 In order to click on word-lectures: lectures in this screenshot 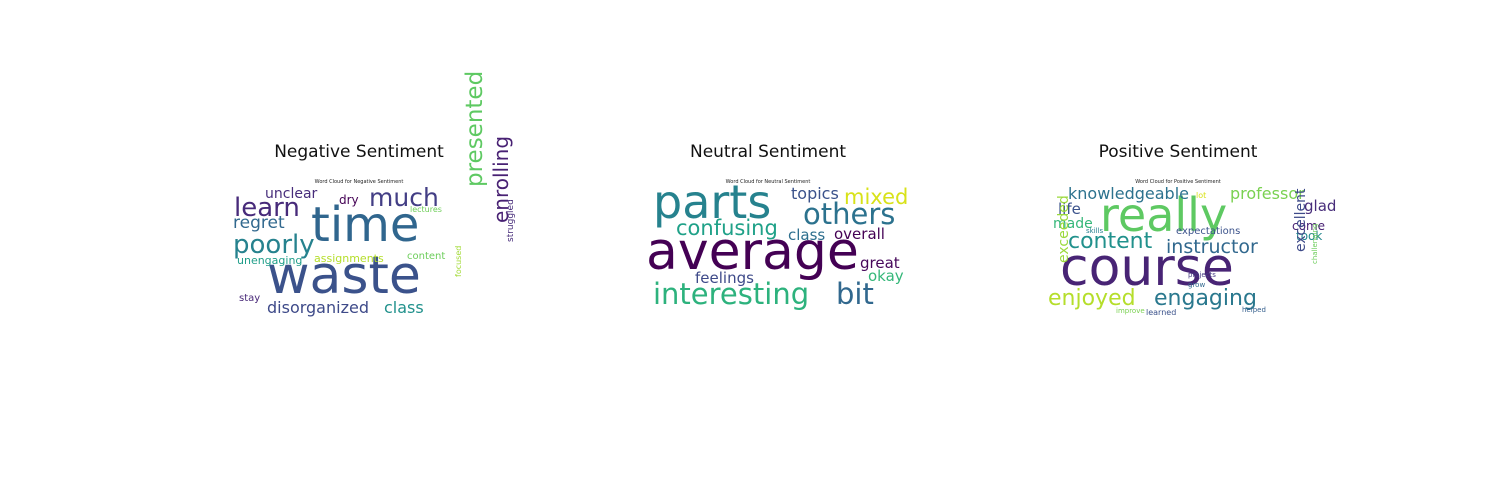, I will do `click(426, 209)`.